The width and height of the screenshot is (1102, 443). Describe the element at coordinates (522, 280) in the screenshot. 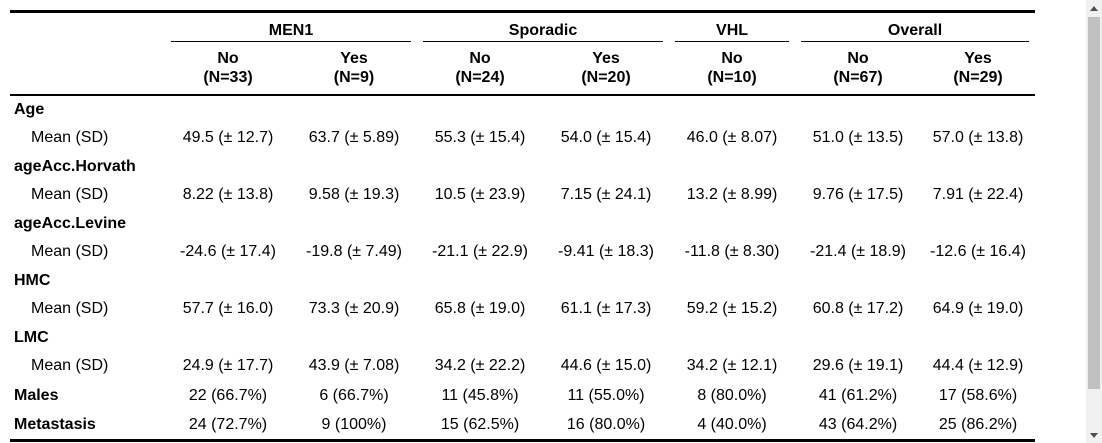

I see `variable-row: HMC` at that location.